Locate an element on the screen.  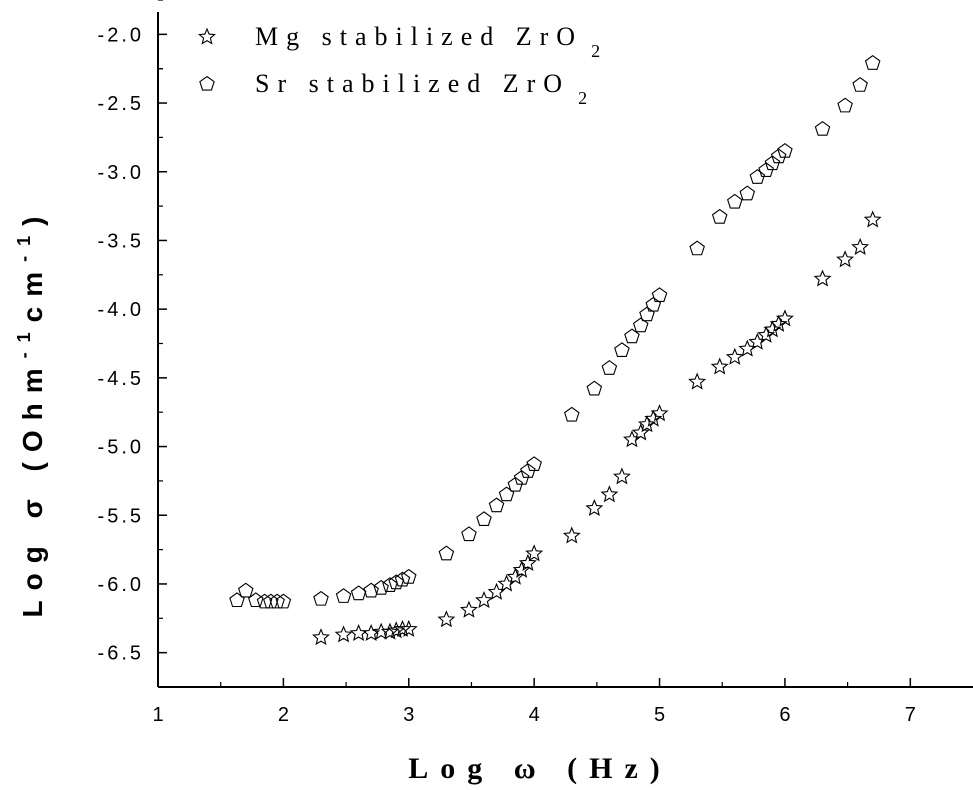
x-tick-label: 2 is located at coordinates (283, 715).